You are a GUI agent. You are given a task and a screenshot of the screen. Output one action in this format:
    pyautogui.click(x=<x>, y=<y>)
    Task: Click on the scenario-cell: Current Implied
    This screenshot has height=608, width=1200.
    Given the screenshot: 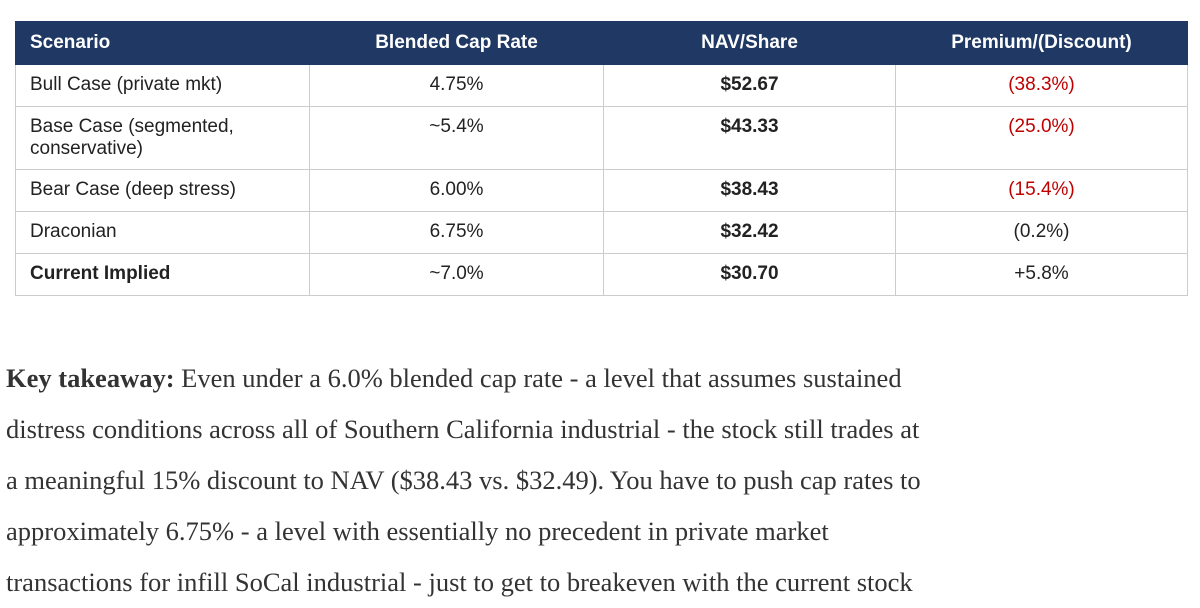 What is the action you would take?
    pyautogui.click(x=162, y=274)
    